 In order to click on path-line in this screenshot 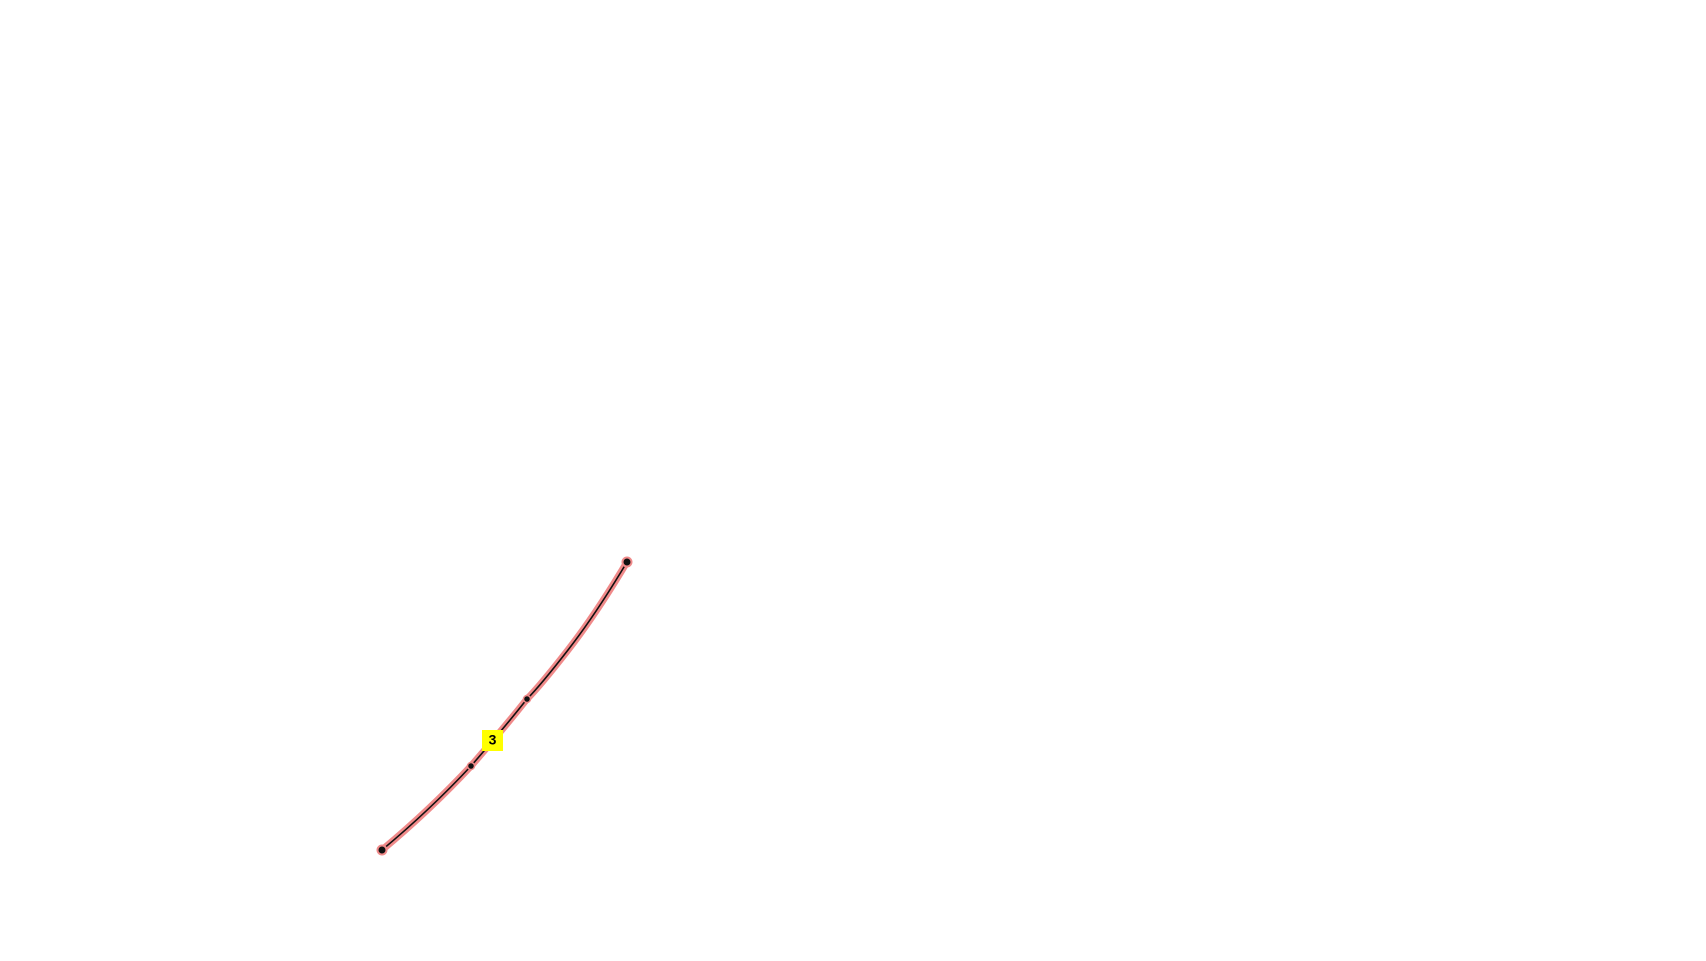, I will do `click(504, 706)`.